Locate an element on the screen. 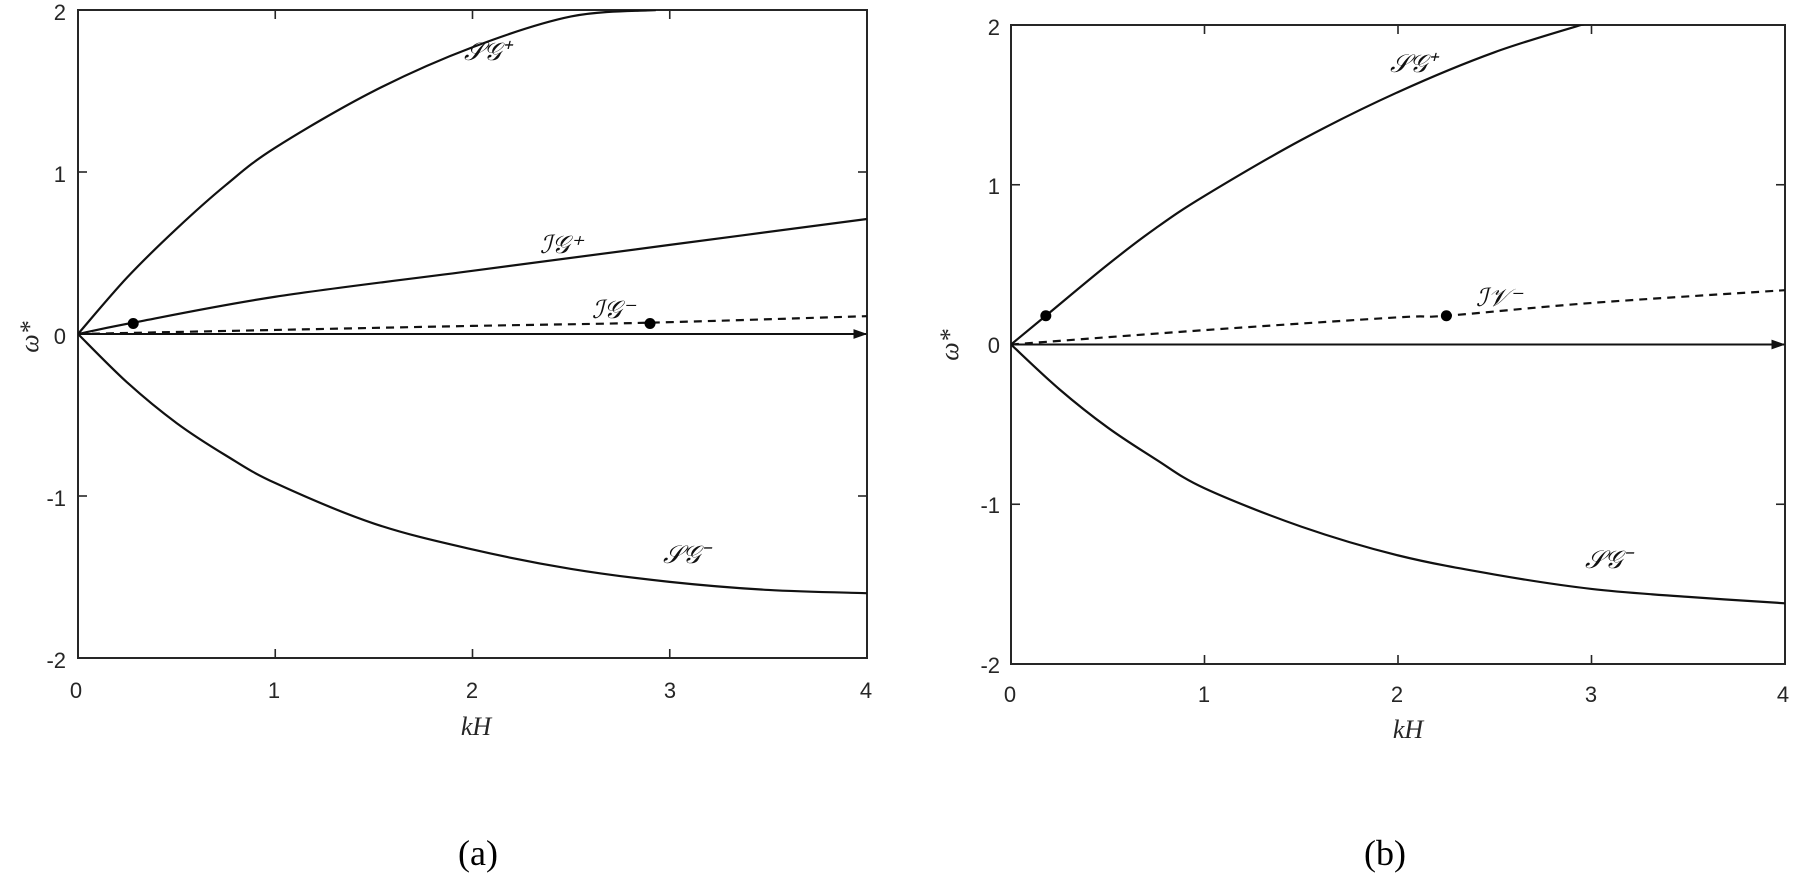  panel-label-a: (a) is located at coordinates (478, 853).